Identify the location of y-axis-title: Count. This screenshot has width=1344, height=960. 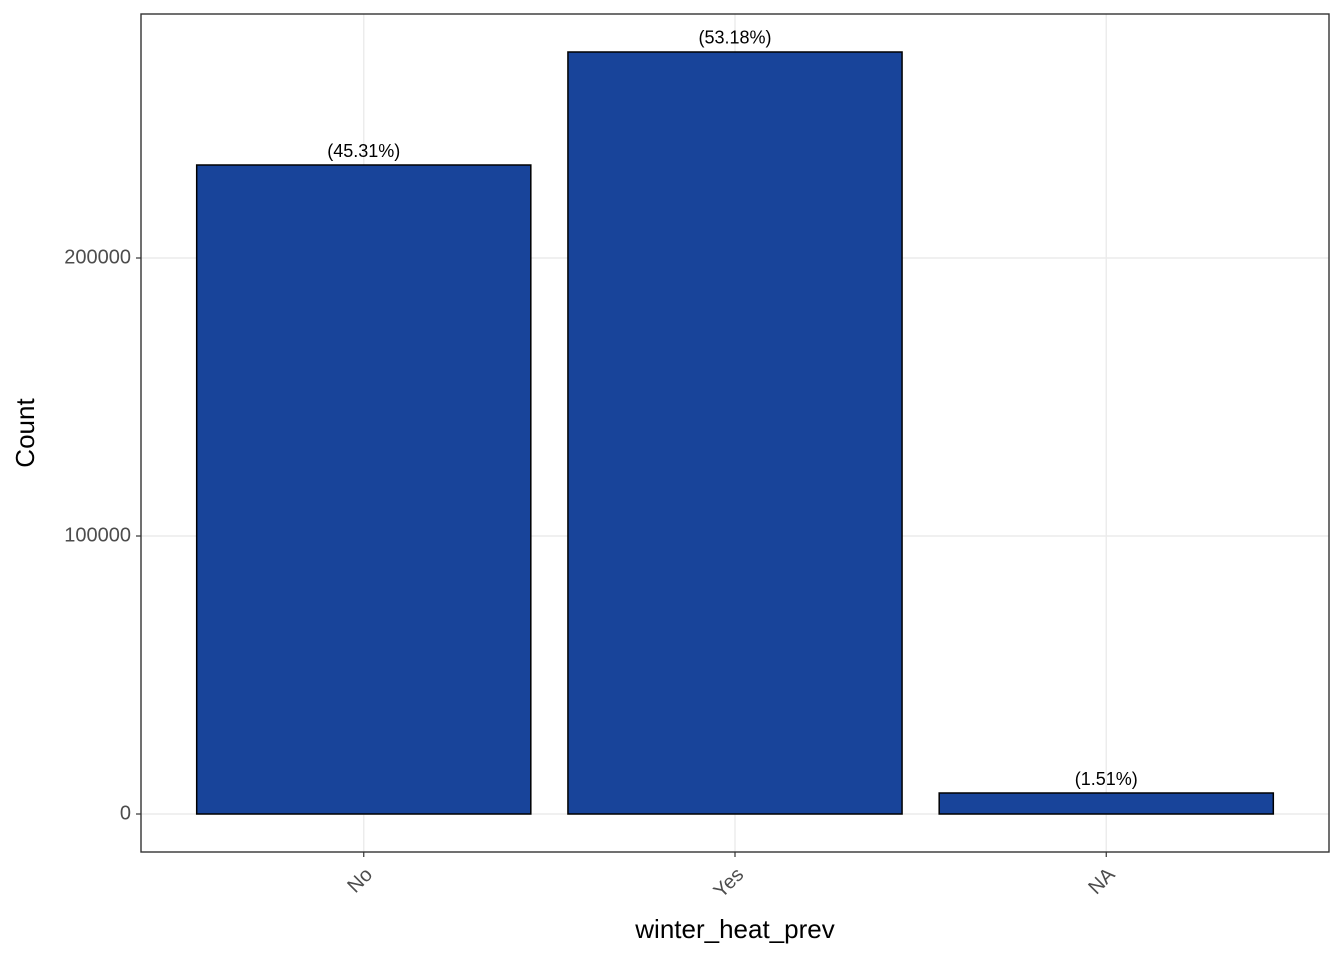
(25, 433).